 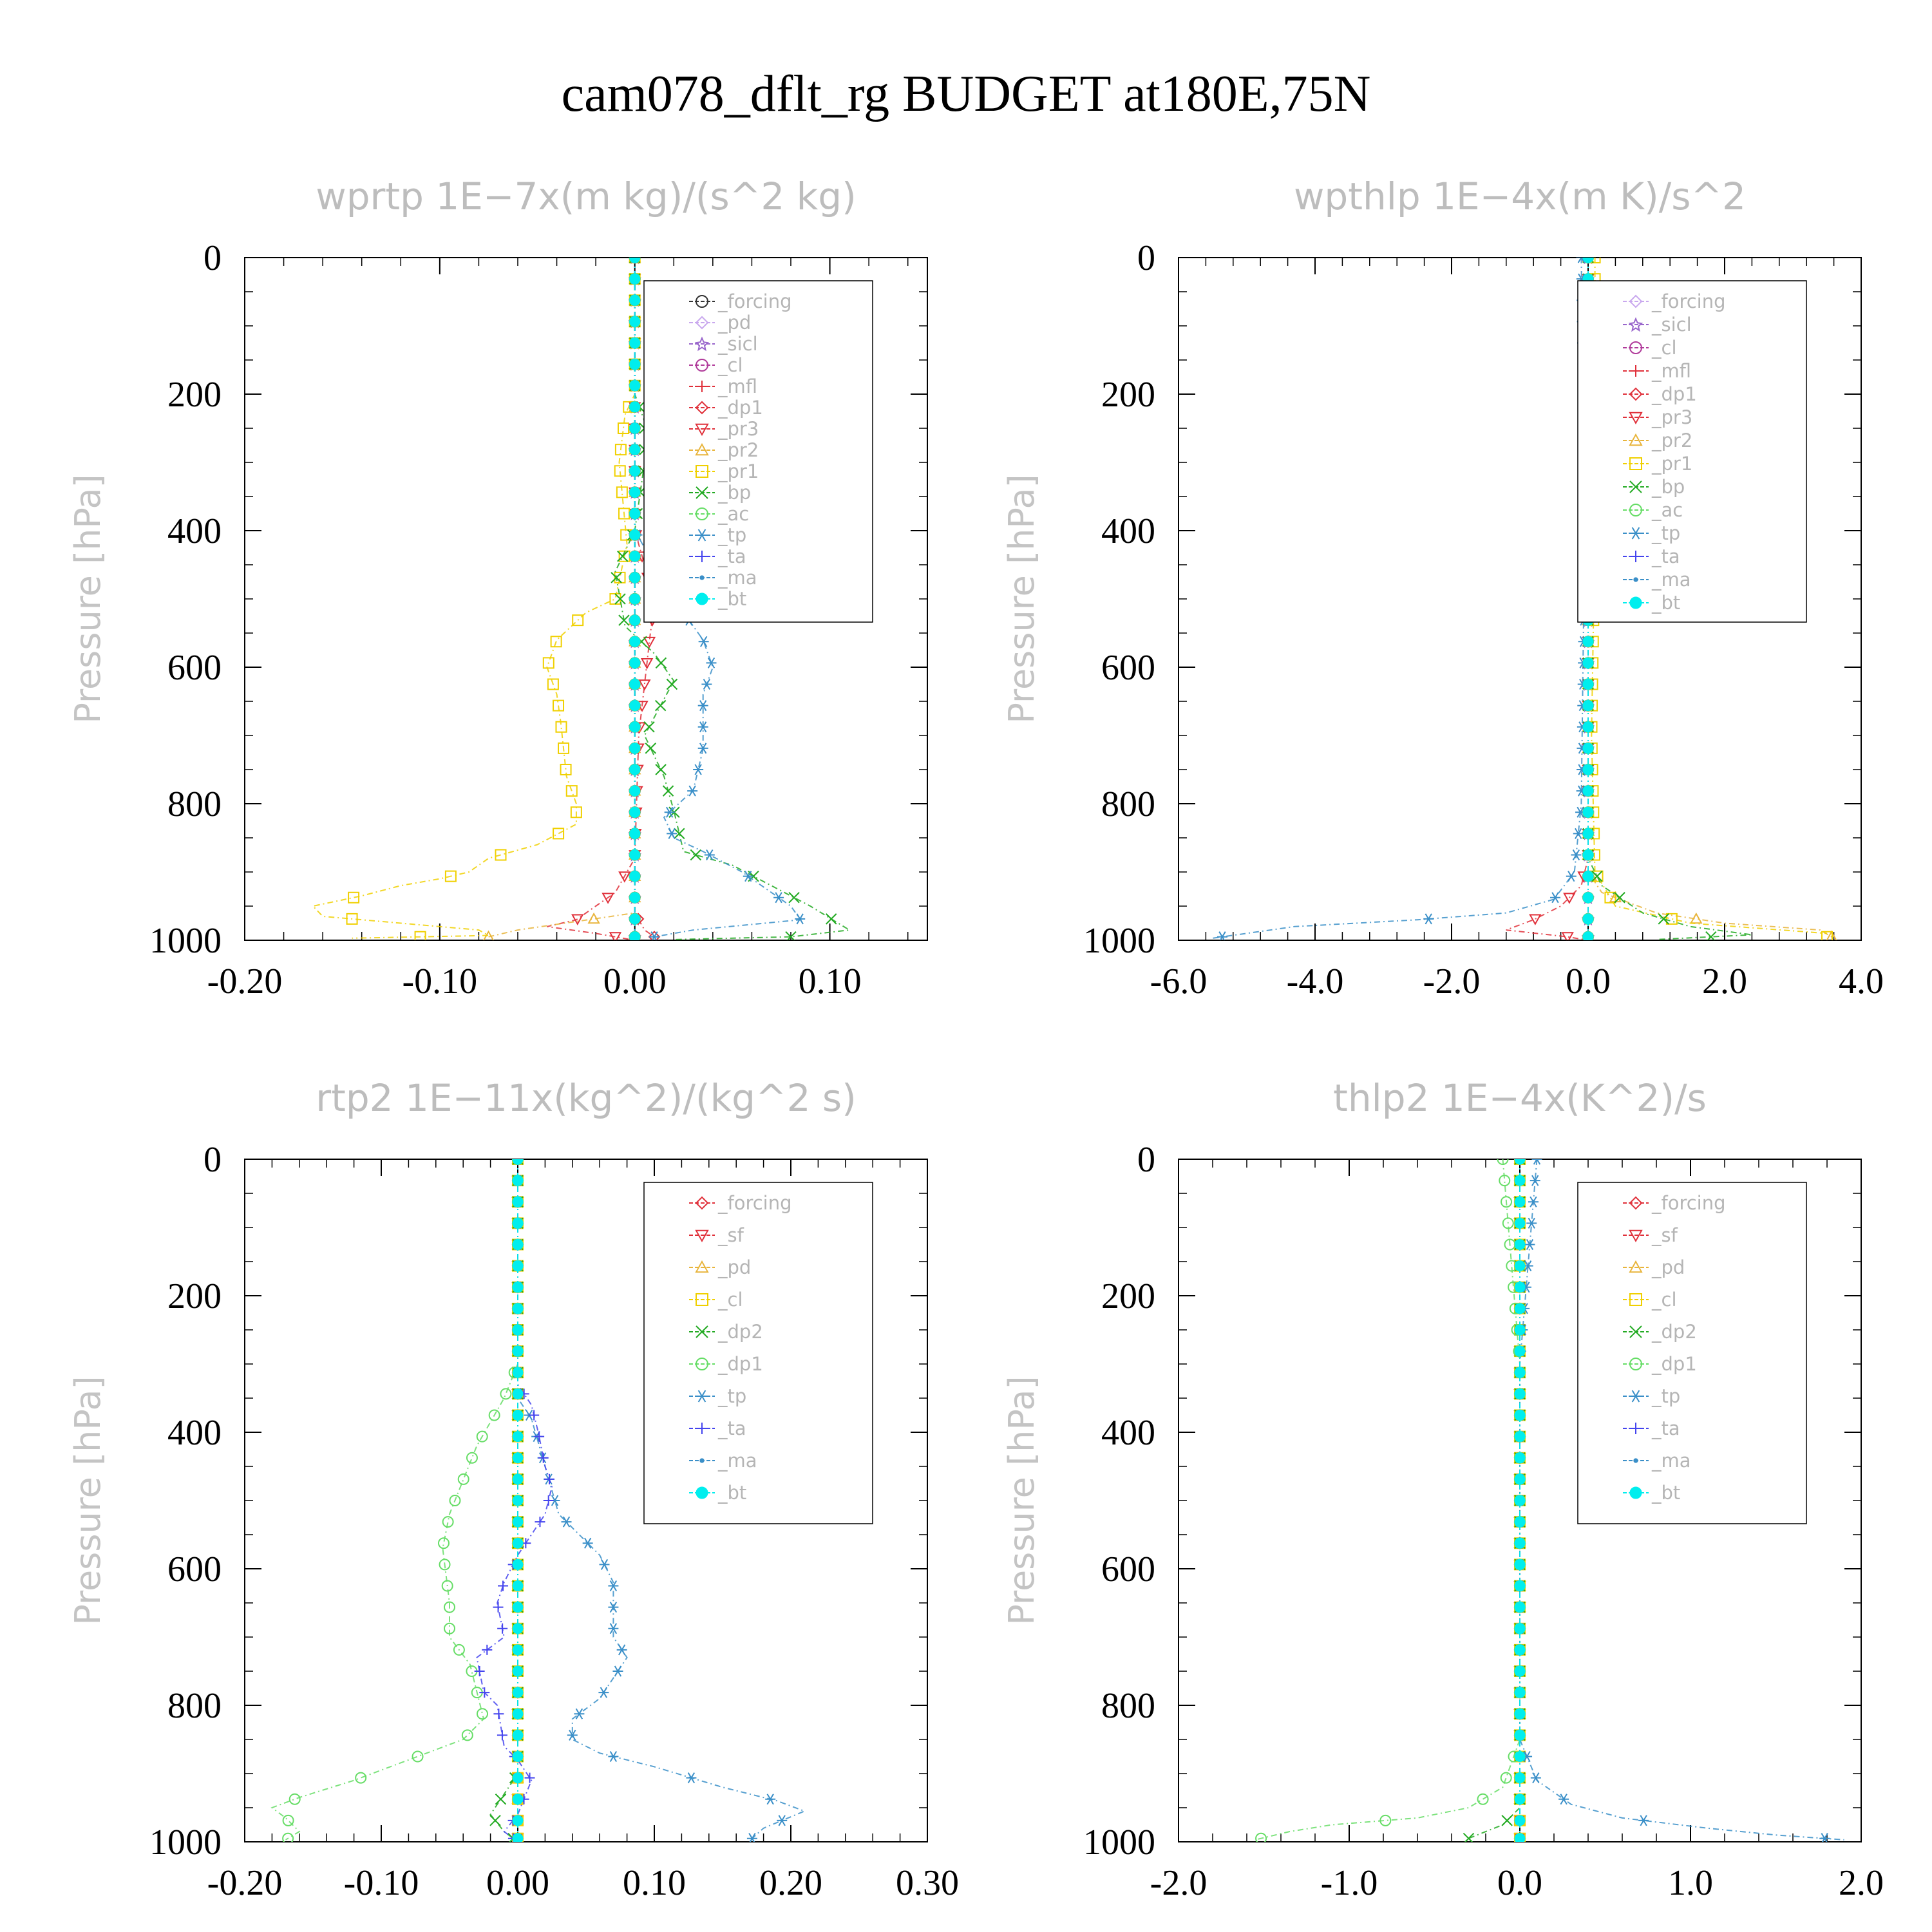 What do you see at coordinates (1179, 1883) in the screenshot?
I see `x-tick-label: -2.0` at bounding box center [1179, 1883].